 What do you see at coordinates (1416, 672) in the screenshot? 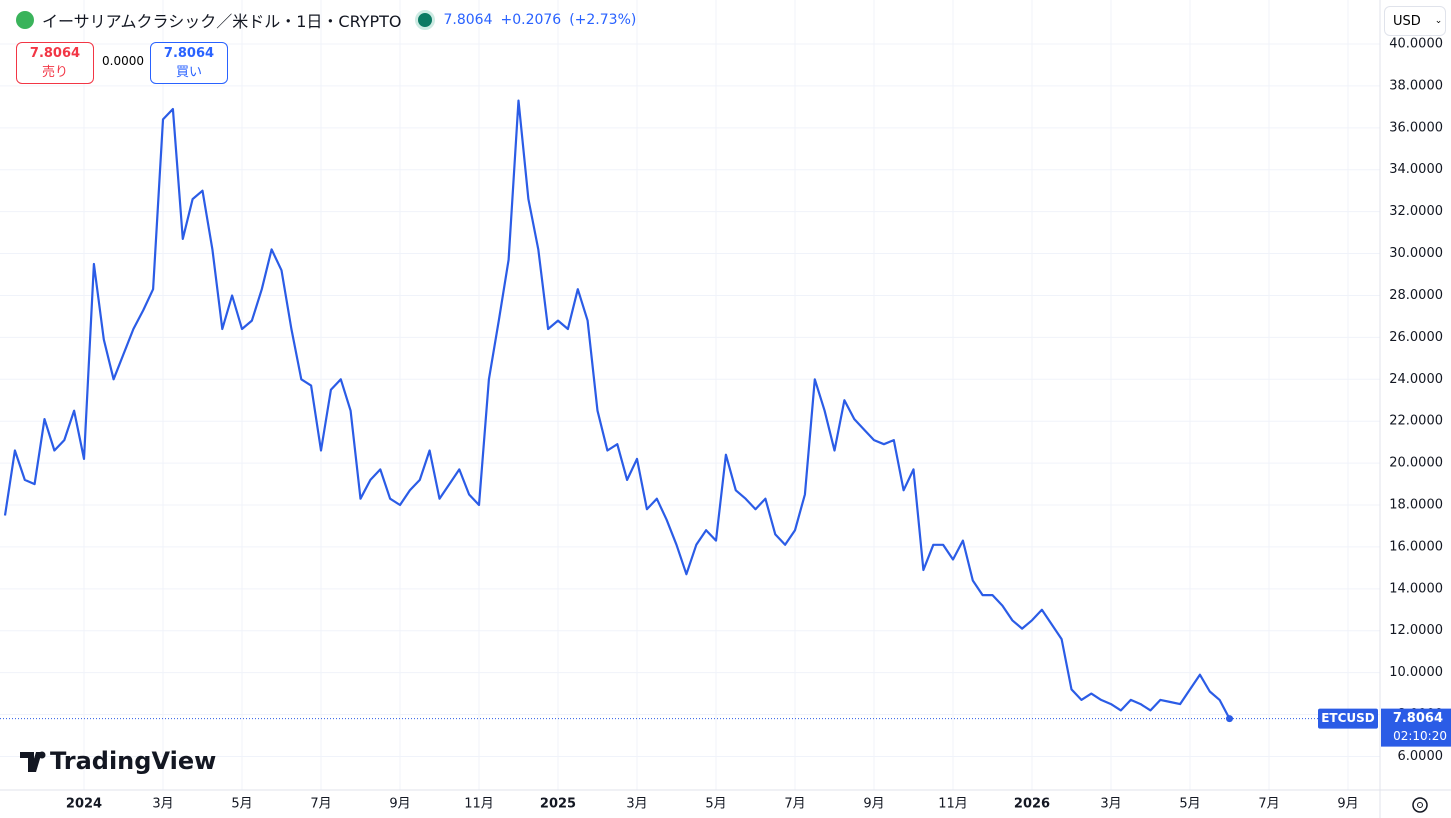
I see `y-tick-label: 10.0000` at bounding box center [1416, 672].